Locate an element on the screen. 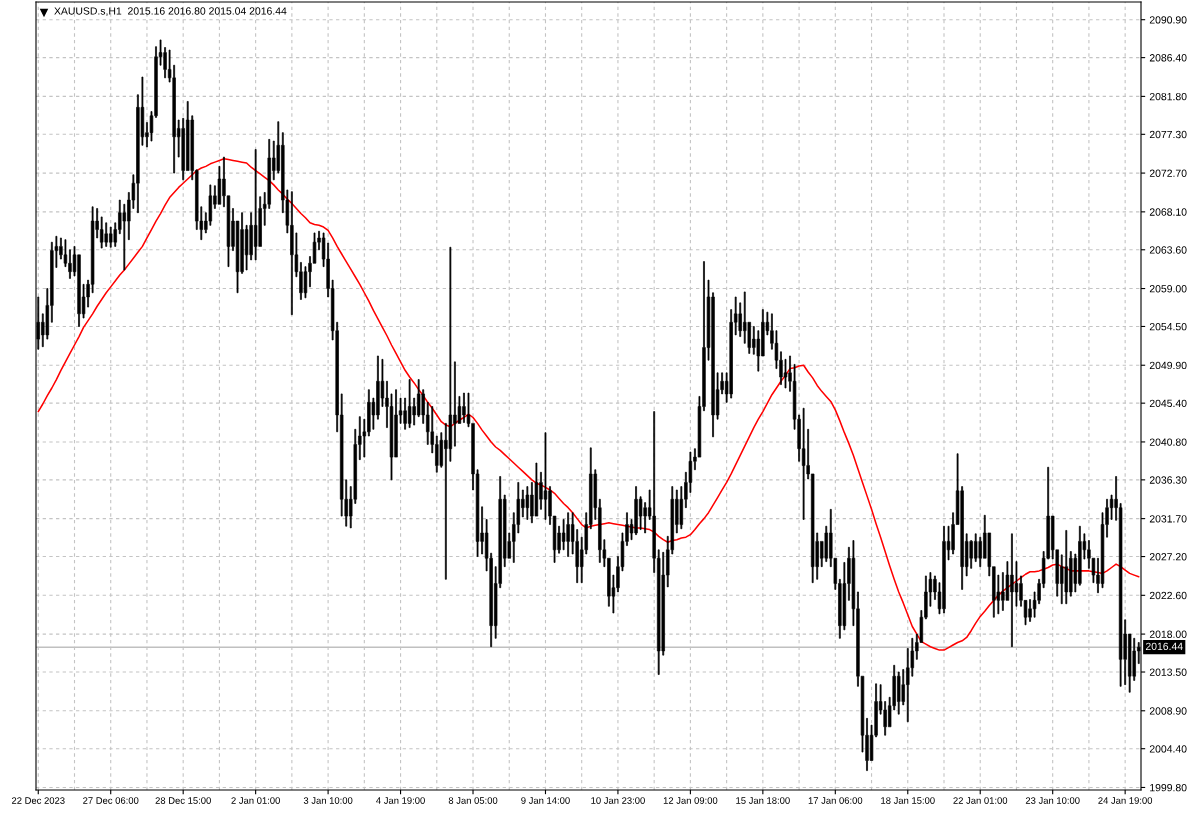  x-tick-label: 9 Jan 14:00 is located at coordinates (545, 800).